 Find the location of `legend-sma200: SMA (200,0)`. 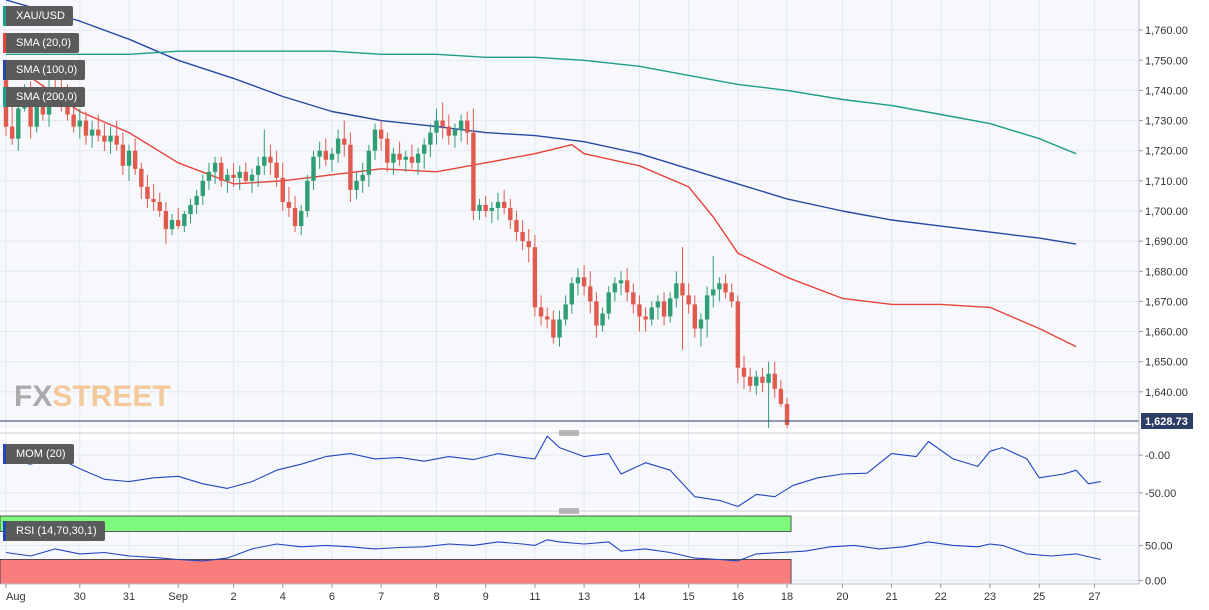

legend-sma200: SMA (200,0) is located at coordinates (44, 97).